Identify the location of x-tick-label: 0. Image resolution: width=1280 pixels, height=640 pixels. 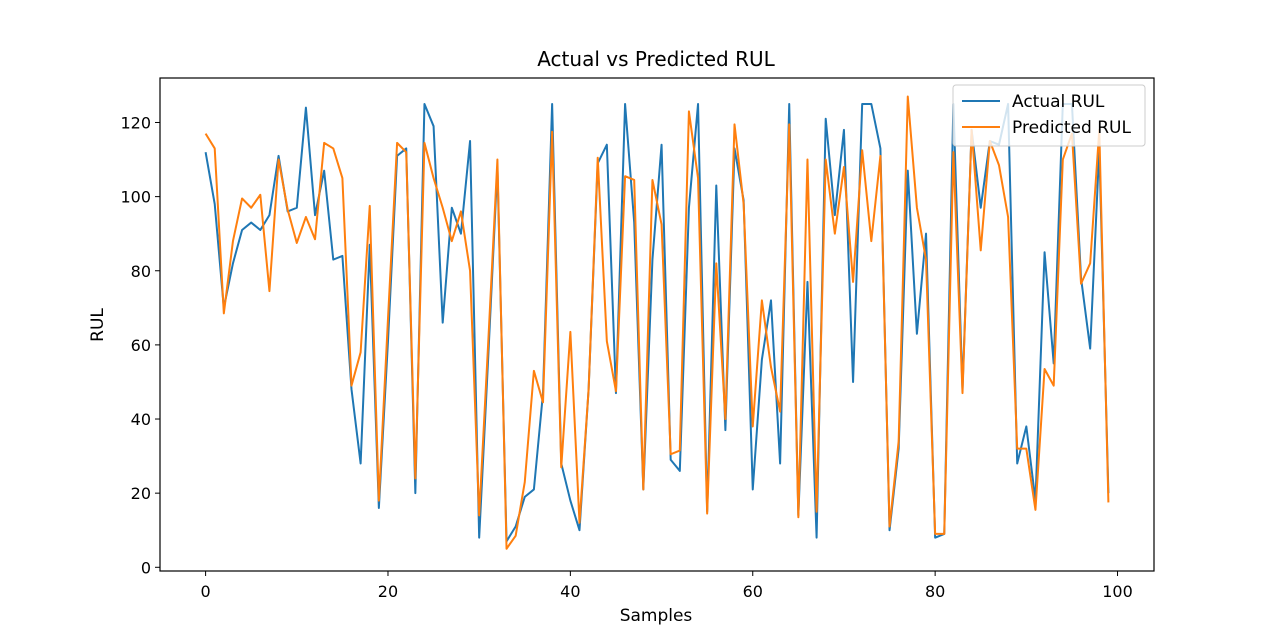
(206, 591).